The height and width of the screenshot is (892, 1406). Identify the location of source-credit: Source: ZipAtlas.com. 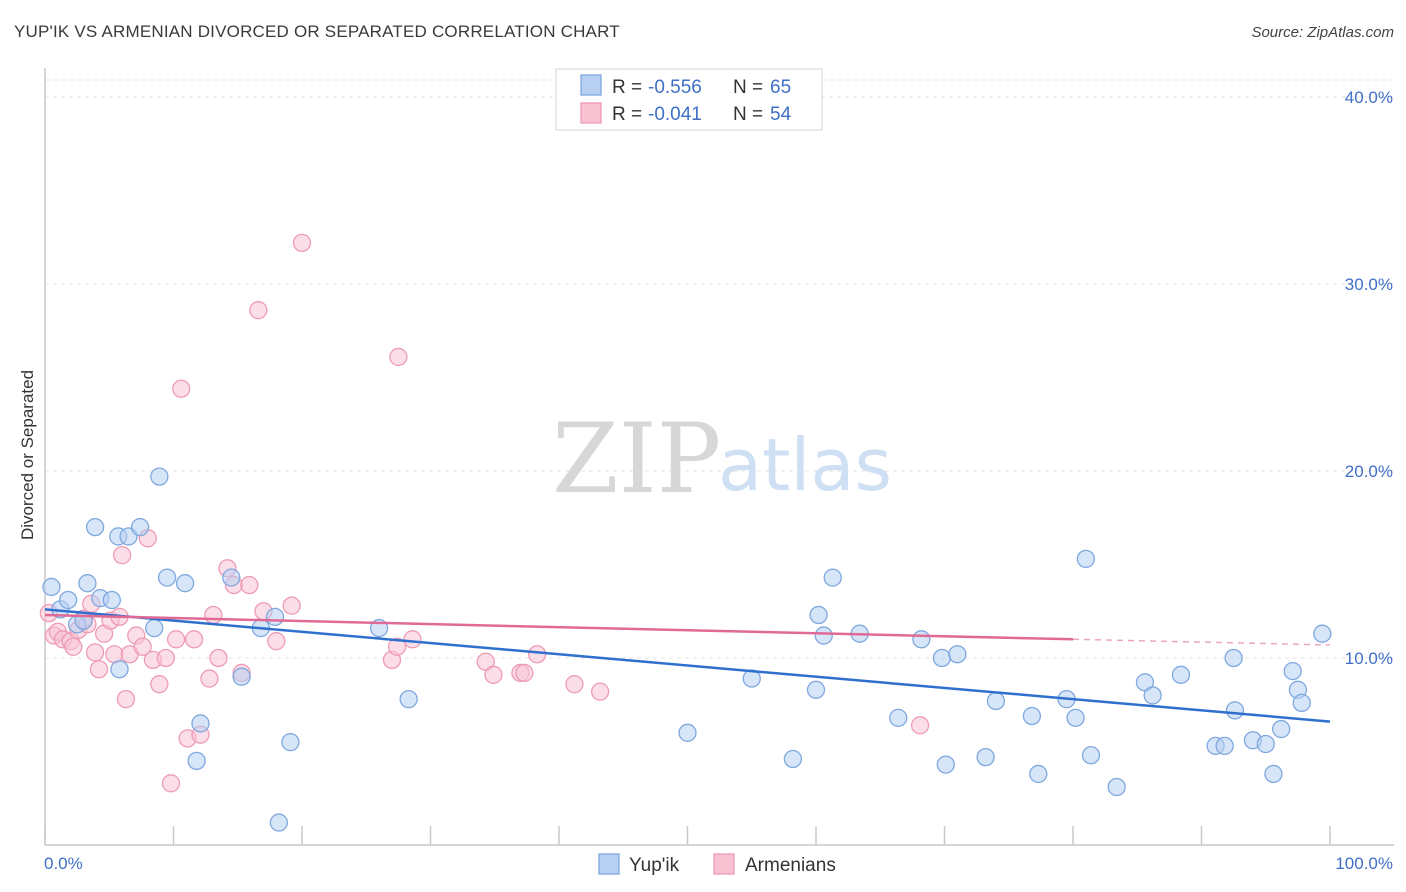
(1322, 32).